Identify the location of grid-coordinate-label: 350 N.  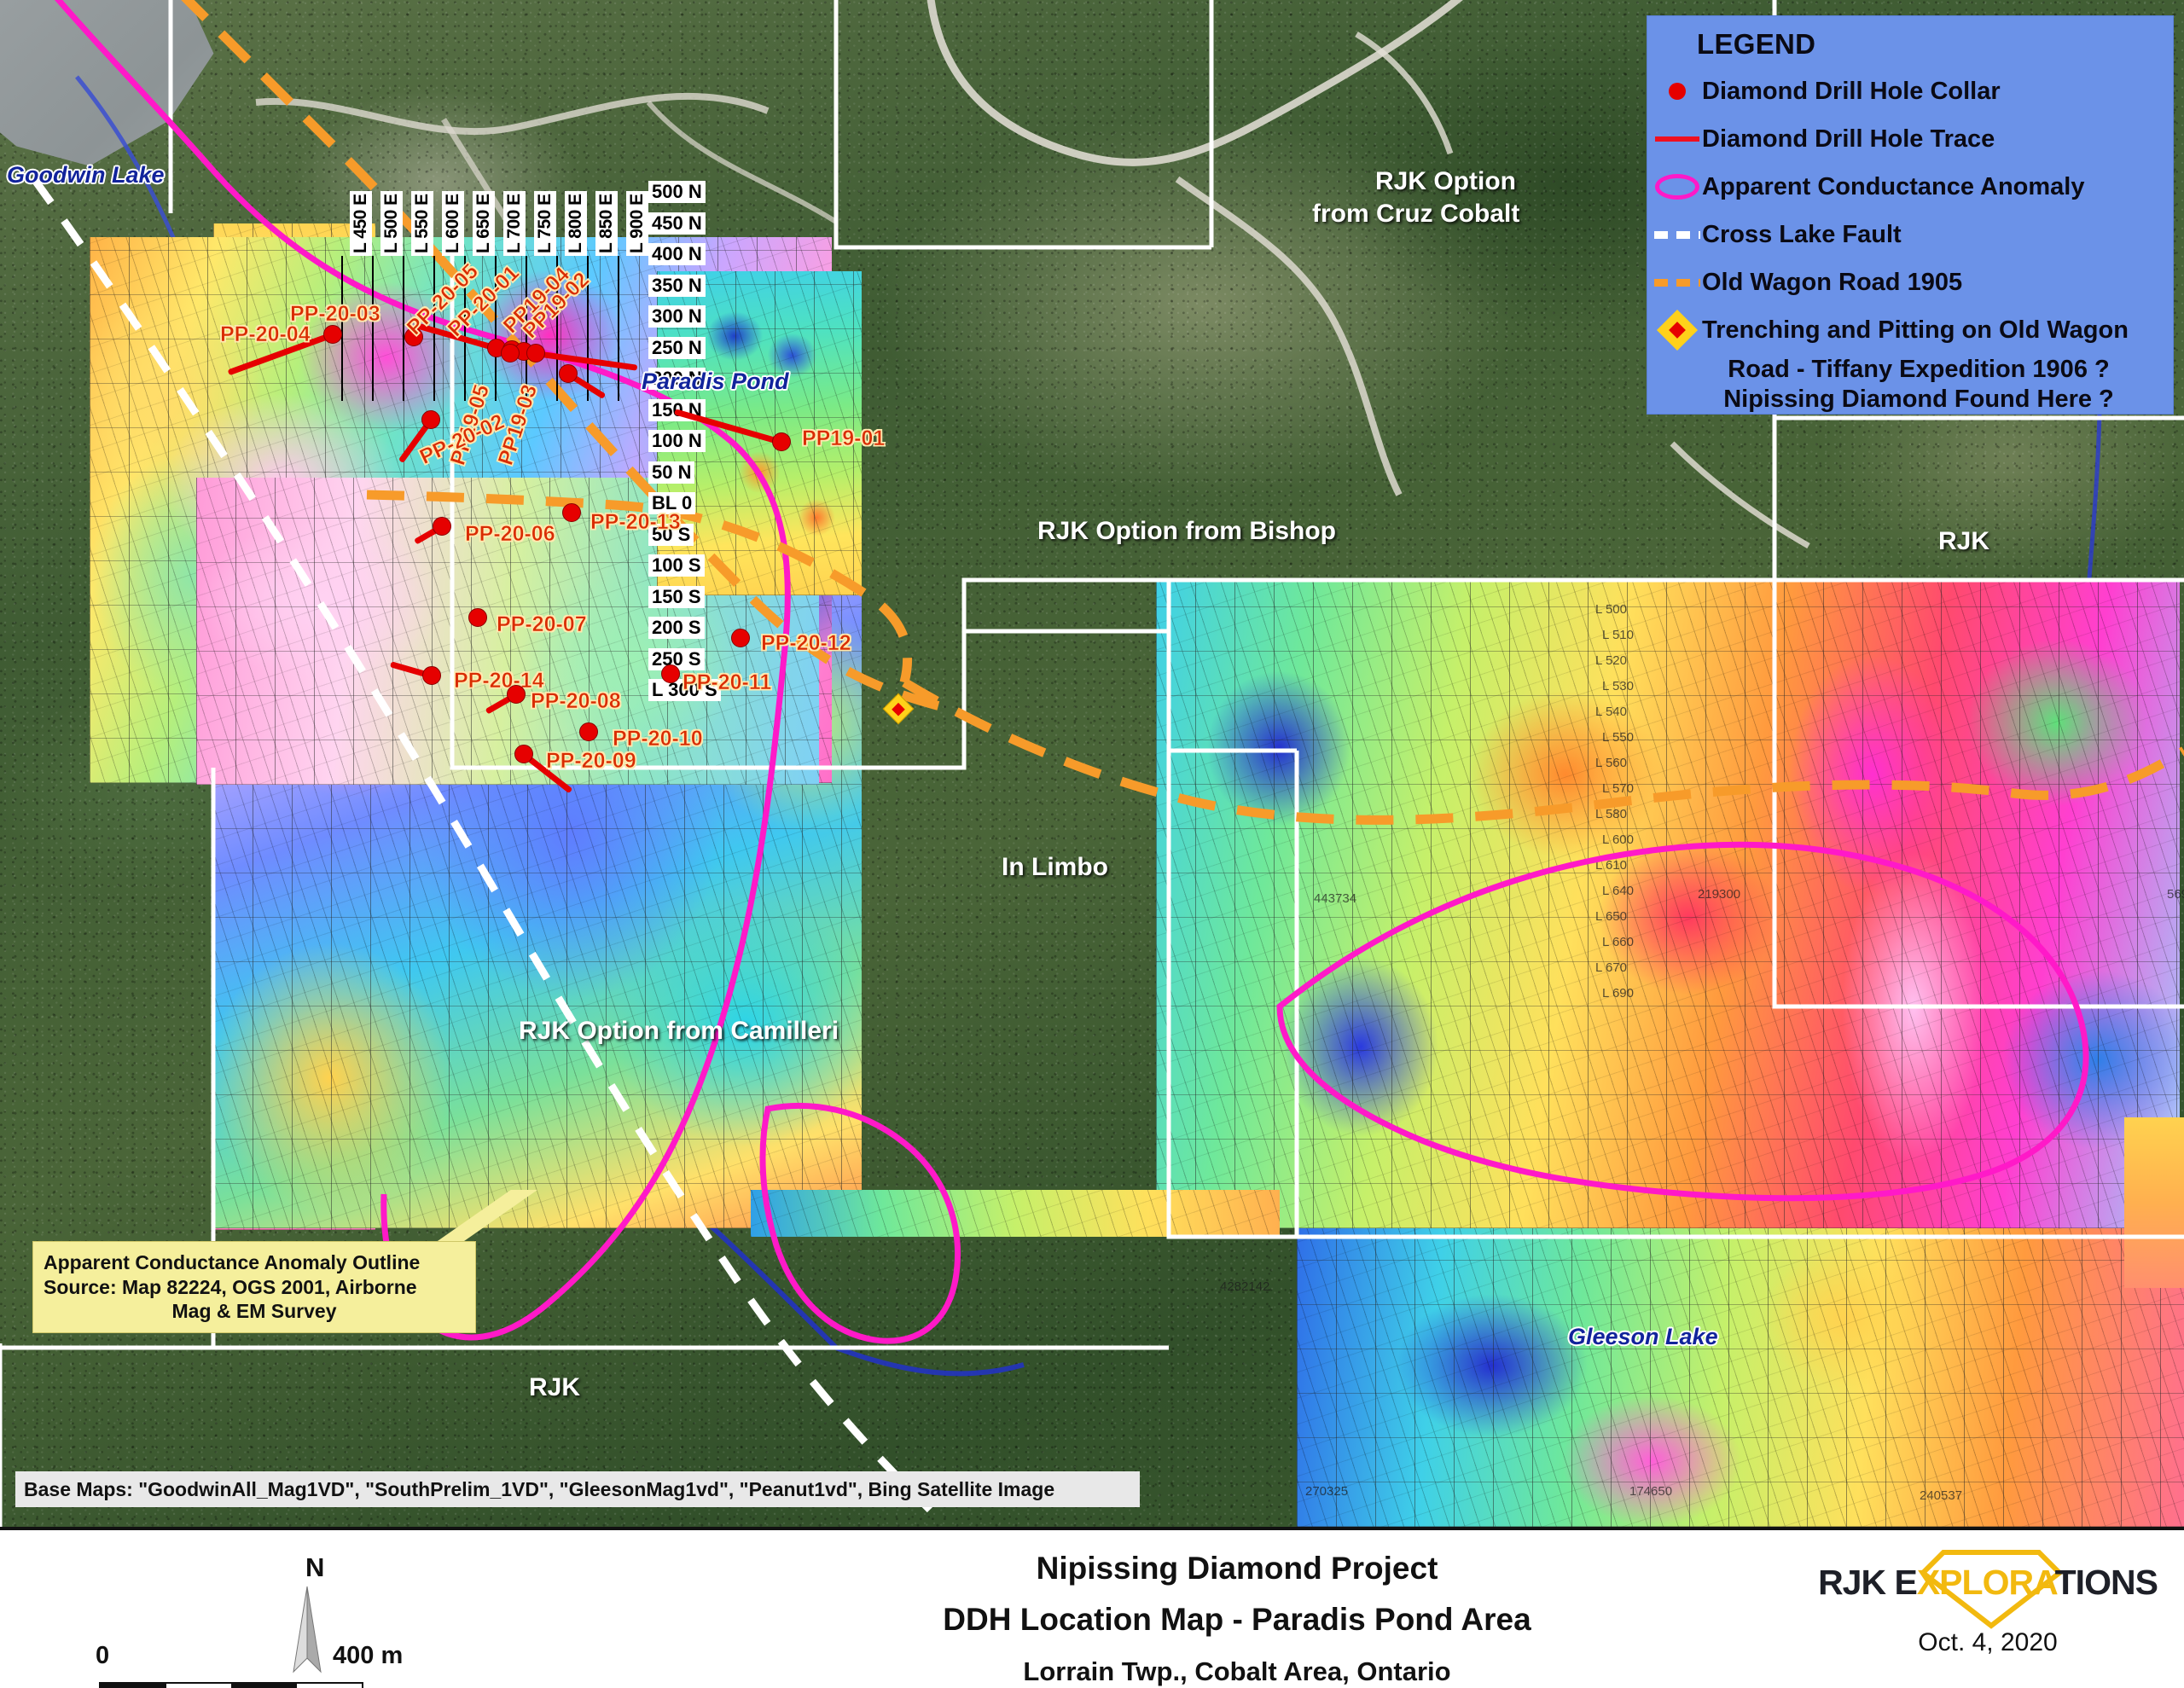
(677, 285).